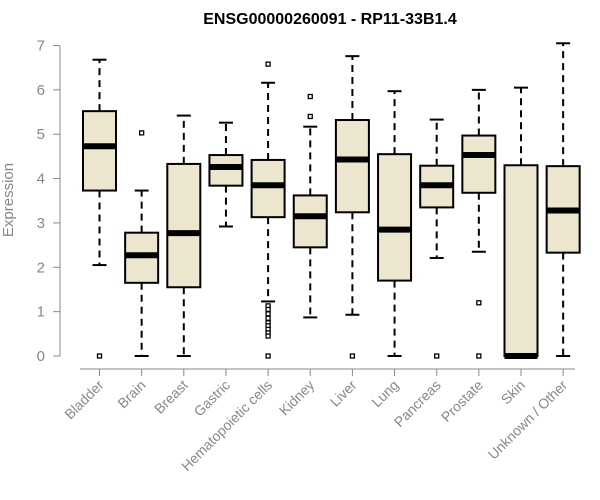 Image resolution: width=600 pixels, height=500 pixels. Describe the element at coordinates (41, 223) in the screenshot. I see `y-tick-label: 3` at that location.